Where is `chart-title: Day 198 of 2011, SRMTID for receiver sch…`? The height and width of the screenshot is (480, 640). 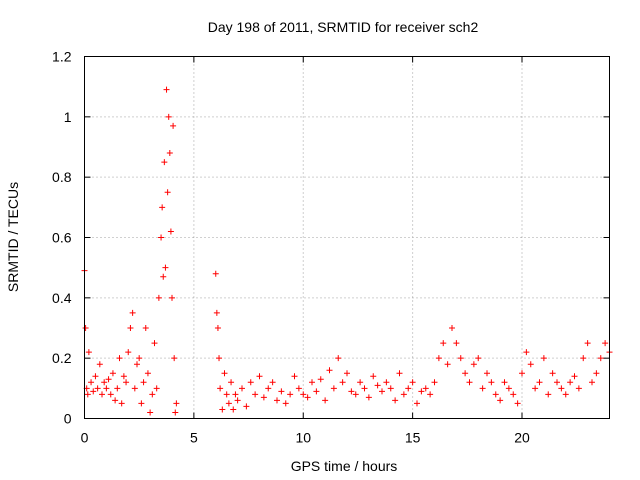 chart-title: Day 198 of 2011, SRMTID for receiver sch… is located at coordinates (343, 27).